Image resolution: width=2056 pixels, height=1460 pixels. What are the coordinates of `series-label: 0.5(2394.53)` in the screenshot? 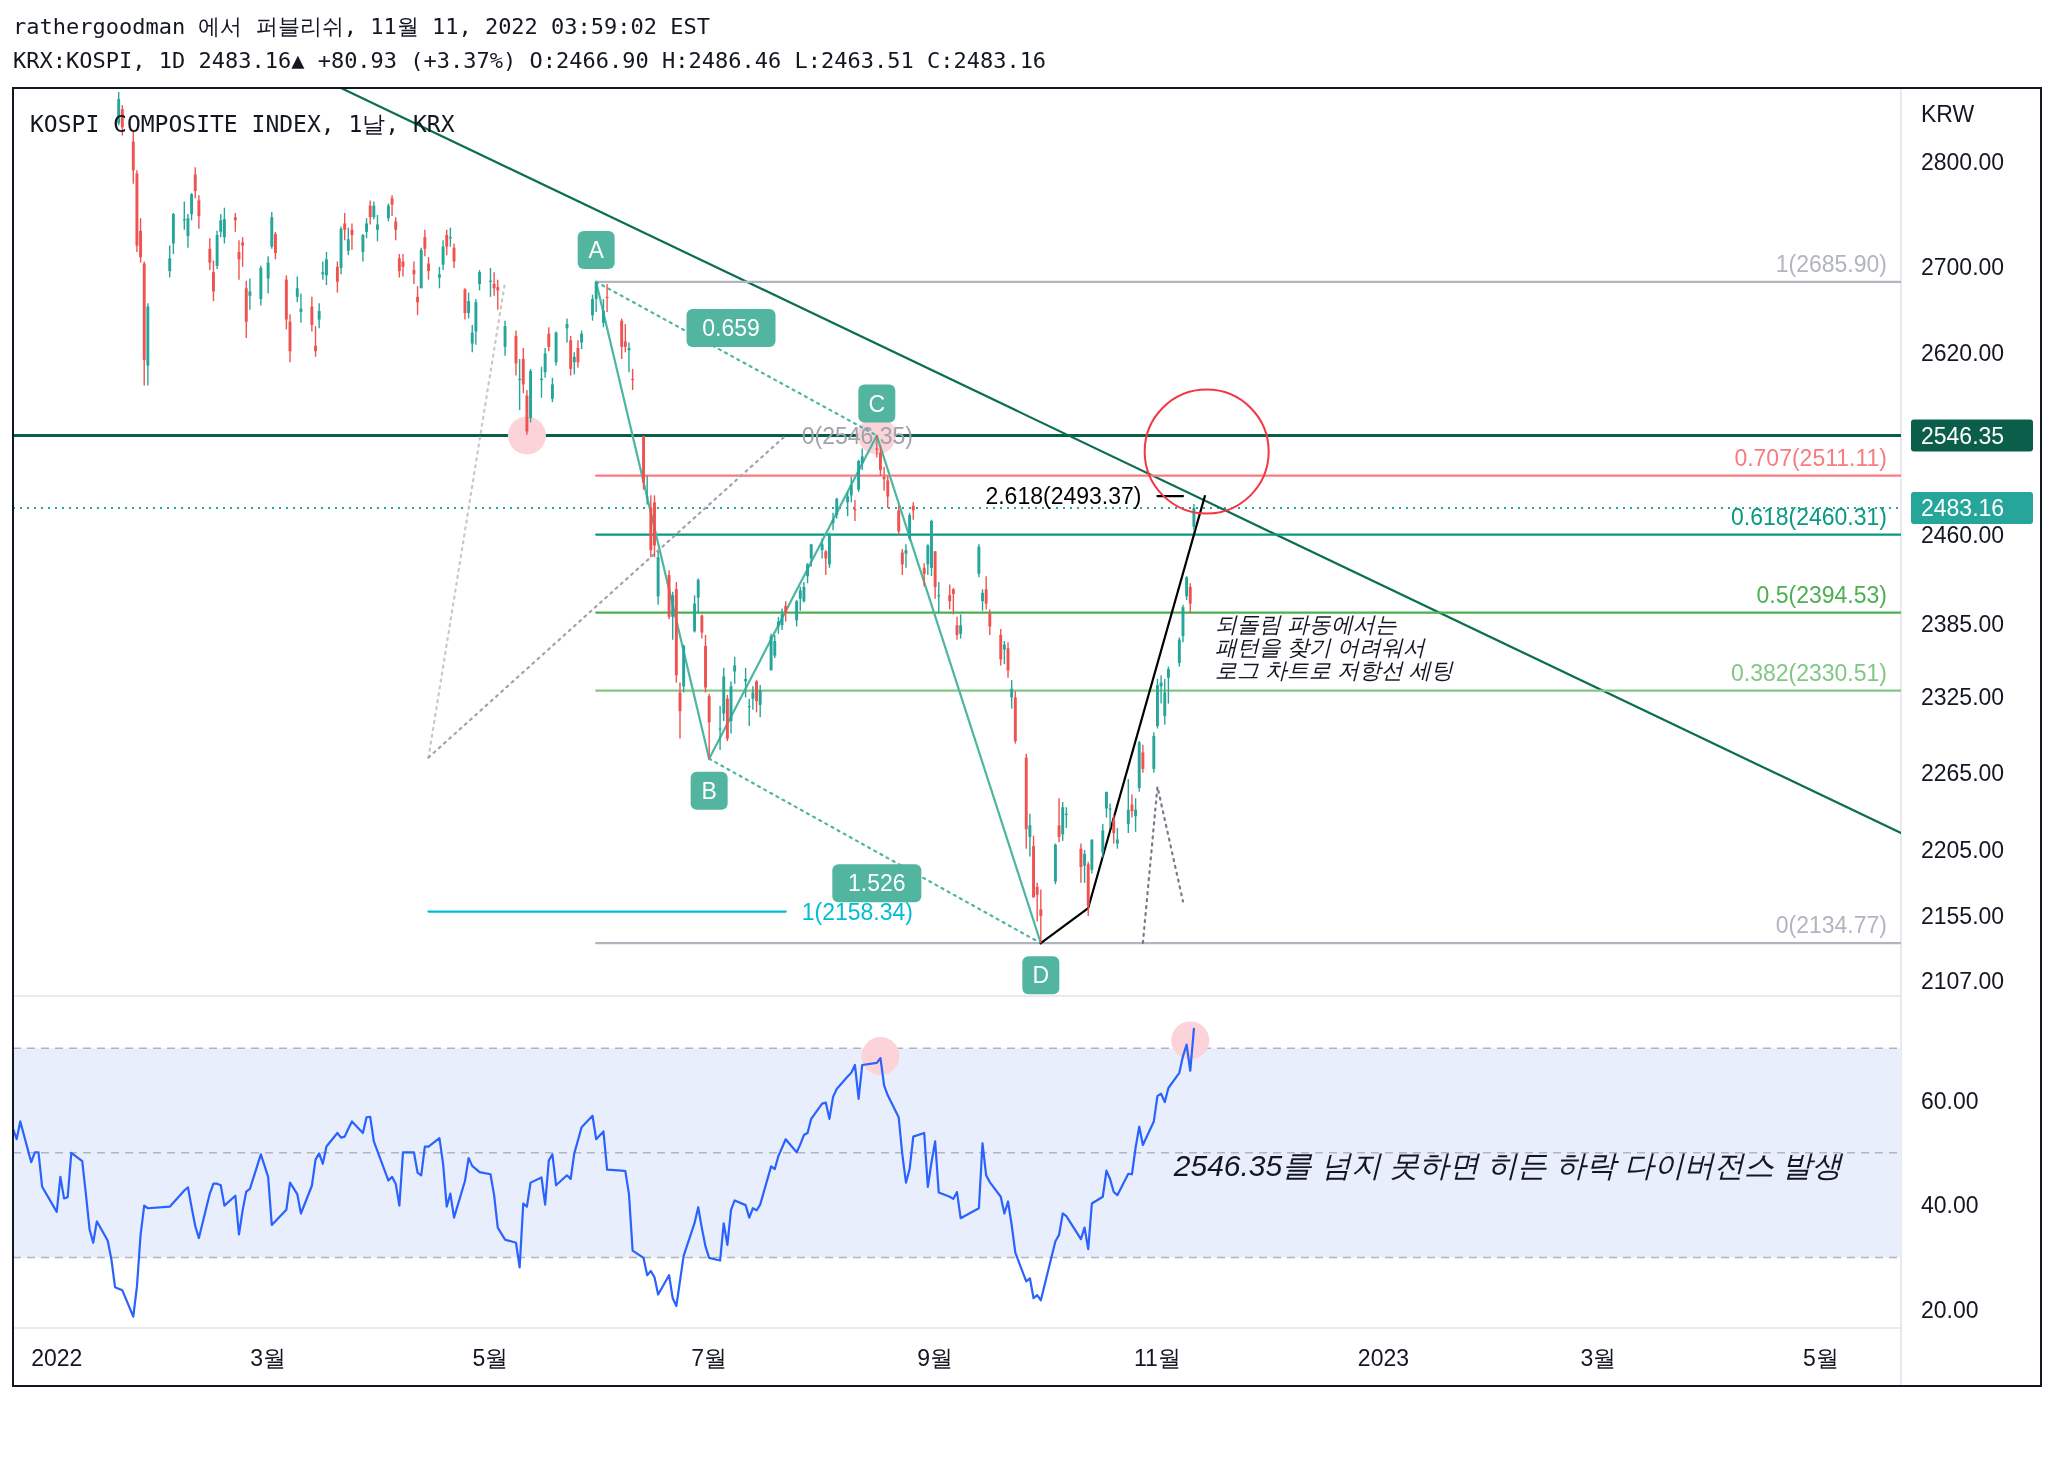 It's located at (1821, 594).